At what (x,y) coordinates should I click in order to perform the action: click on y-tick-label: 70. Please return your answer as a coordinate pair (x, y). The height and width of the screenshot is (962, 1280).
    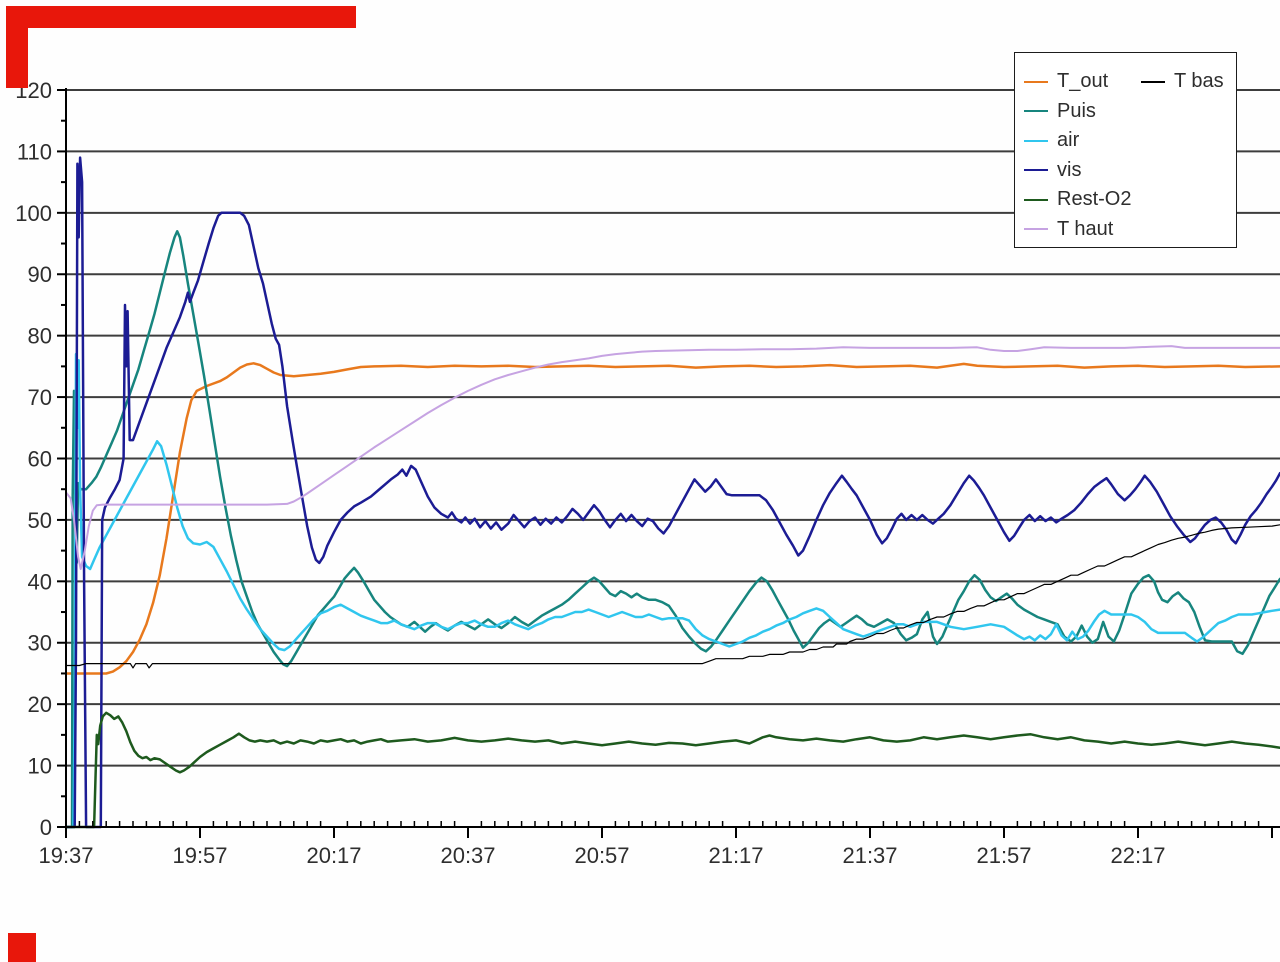
    Looking at the image, I should click on (40, 397).